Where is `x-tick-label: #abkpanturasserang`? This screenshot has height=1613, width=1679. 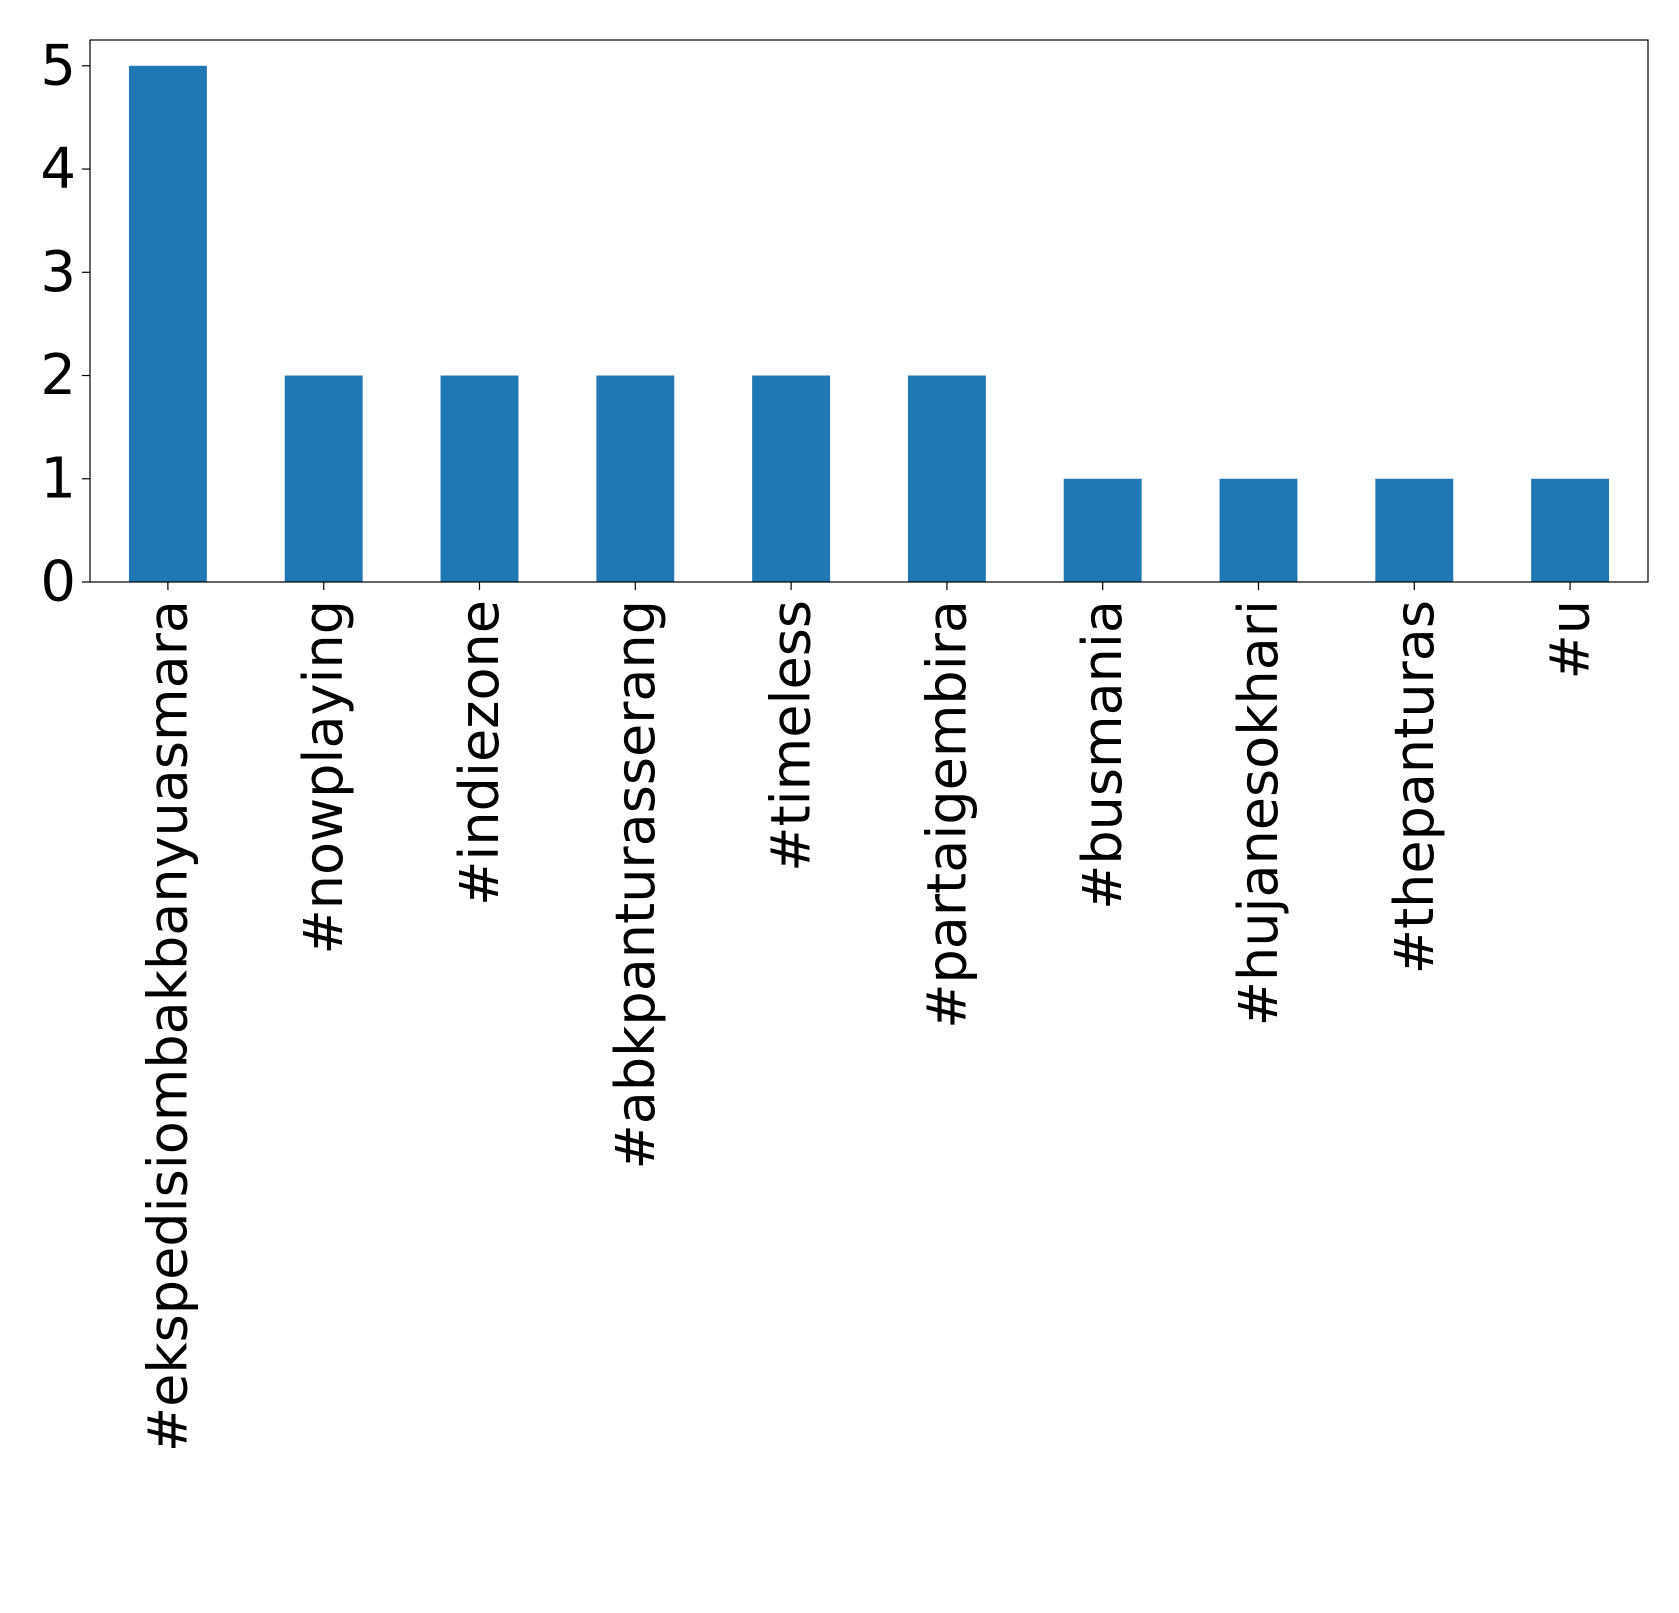
x-tick-label: #abkpanturasserang is located at coordinates (635, 884).